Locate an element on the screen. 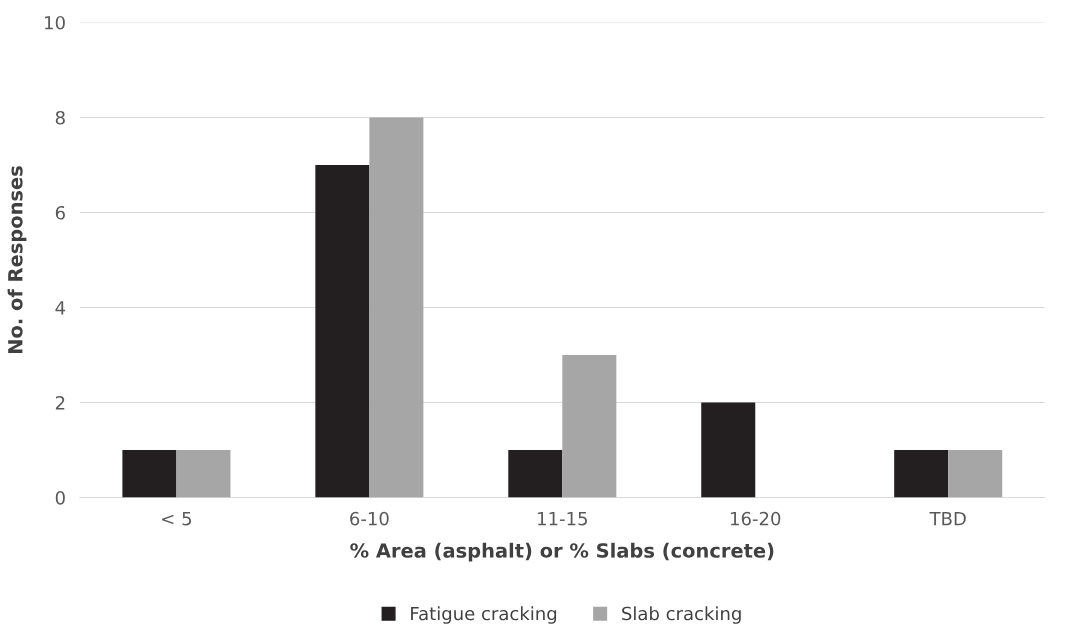 Image resolution: width=1066 pixels, height=642 pixels. y-axis-title: No. of Responses is located at coordinates (17, 259).